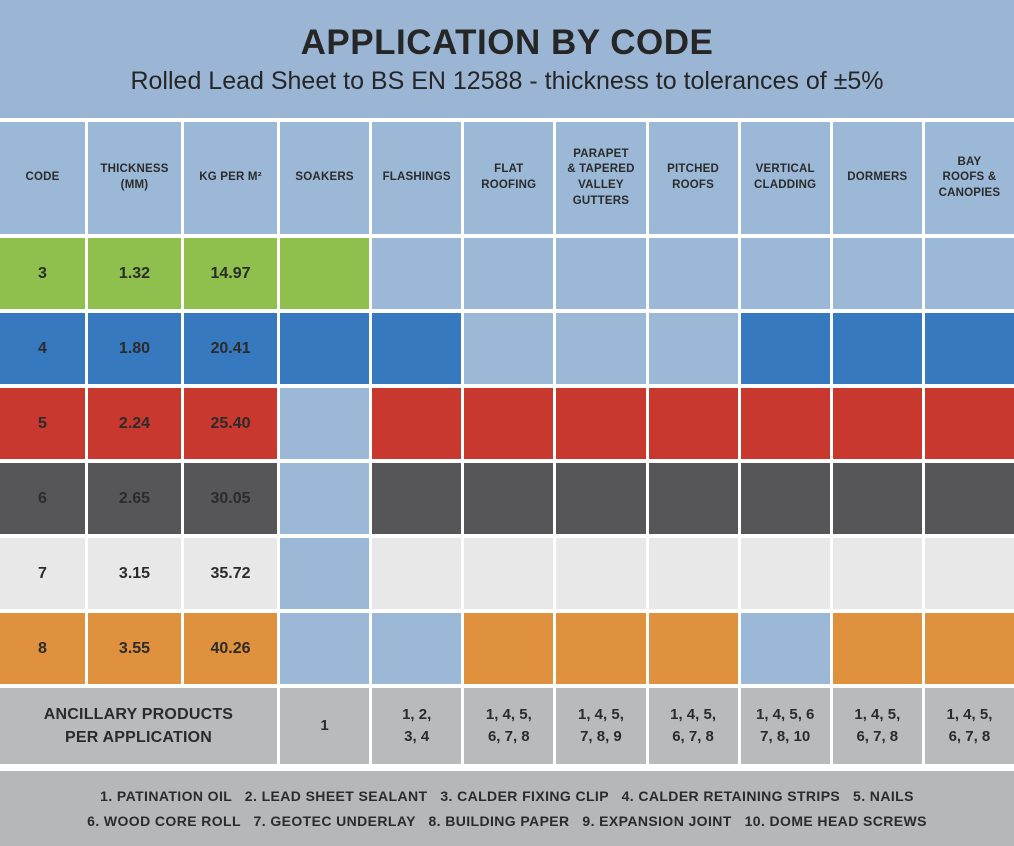  Describe the element at coordinates (877, 726) in the screenshot. I see `ancillary-dormers: 1, 4, 5, 6, 7, 8` at that location.